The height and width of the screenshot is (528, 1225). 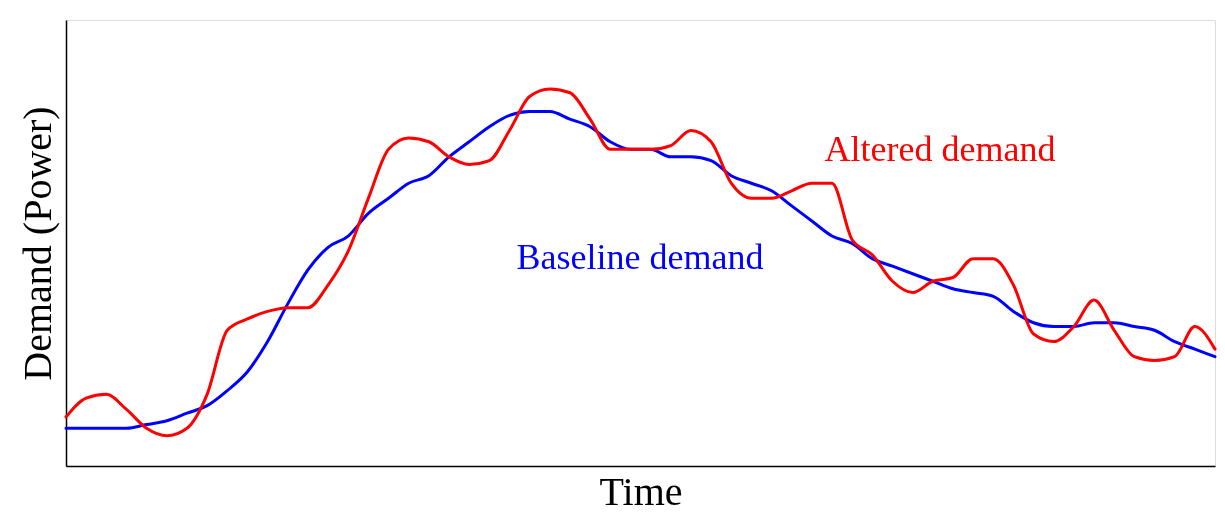 What do you see at coordinates (37, 243) in the screenshot?
I see `y-axis-title: Demand (Power)` at bounding box center [37, 243].